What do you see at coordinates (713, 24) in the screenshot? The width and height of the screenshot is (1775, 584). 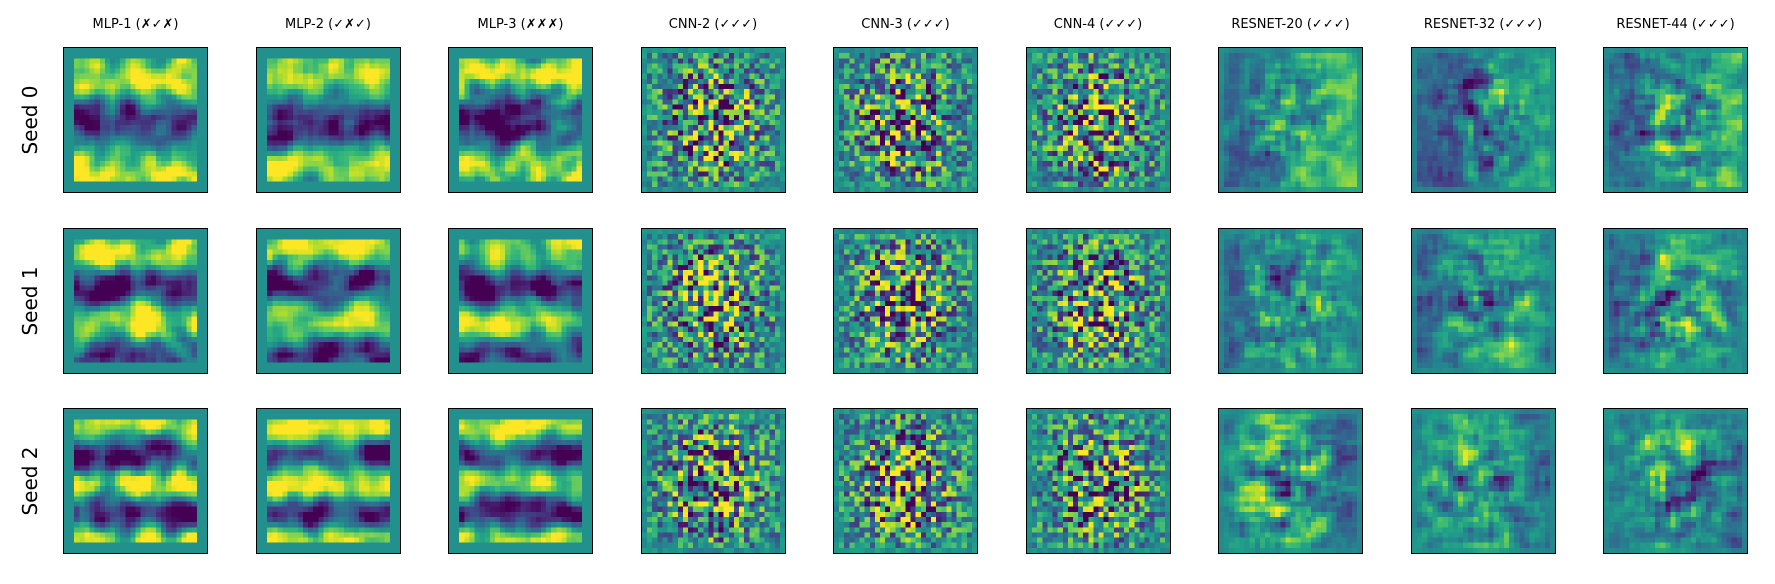 I see `column-title: CNN-2 (✓✓✓)` at bounding box center [713, 24].